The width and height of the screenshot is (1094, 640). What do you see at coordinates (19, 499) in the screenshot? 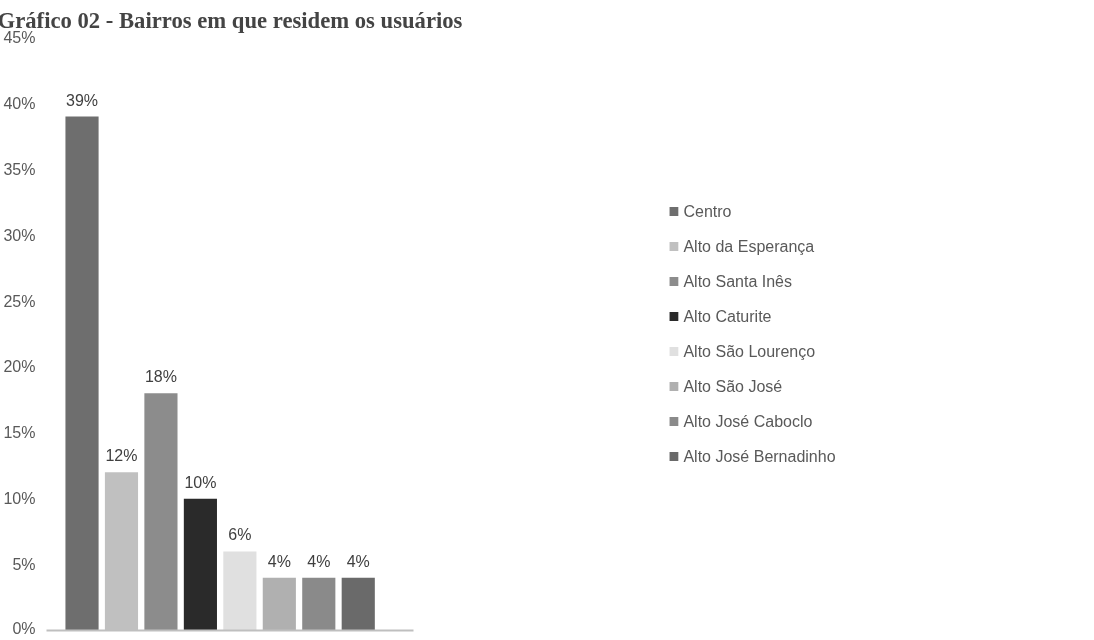
I see `y-tick-label: 10%` at bounding box center [19, 499].